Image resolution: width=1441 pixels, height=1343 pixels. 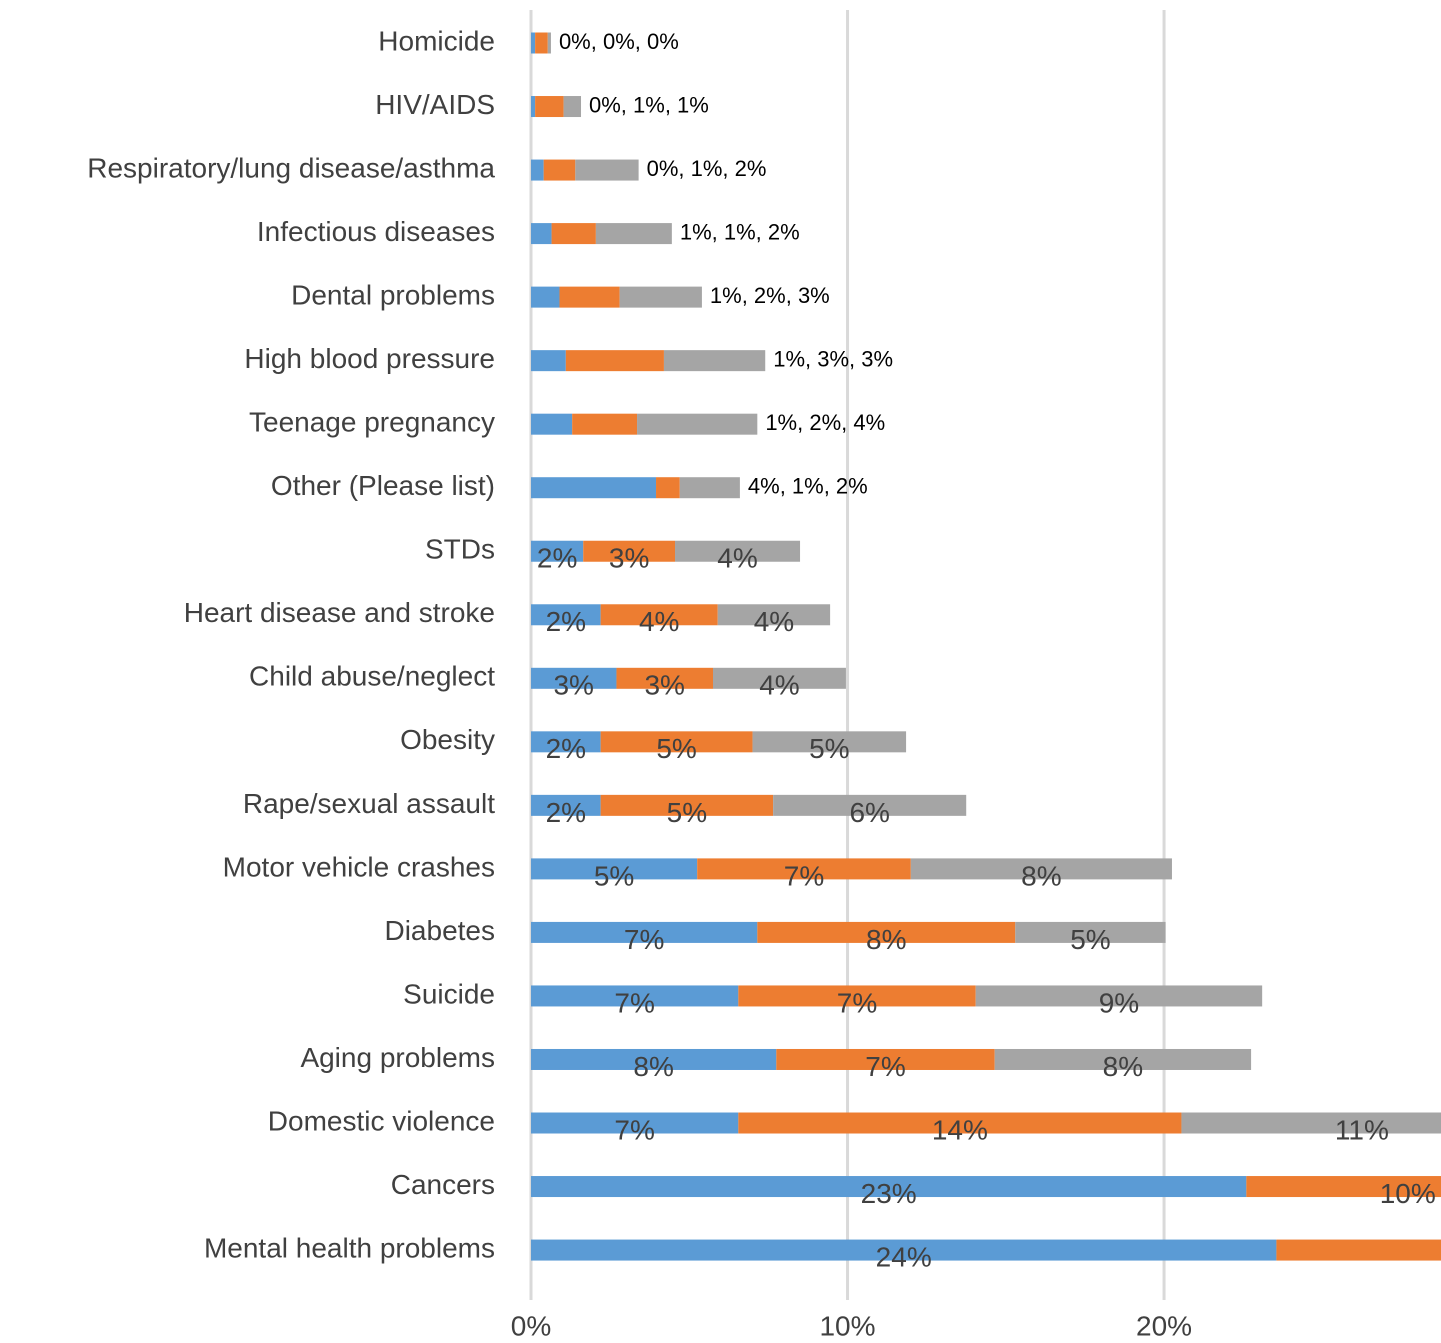 I want to click on category-label: Obesity, so click(x=447, y=739).